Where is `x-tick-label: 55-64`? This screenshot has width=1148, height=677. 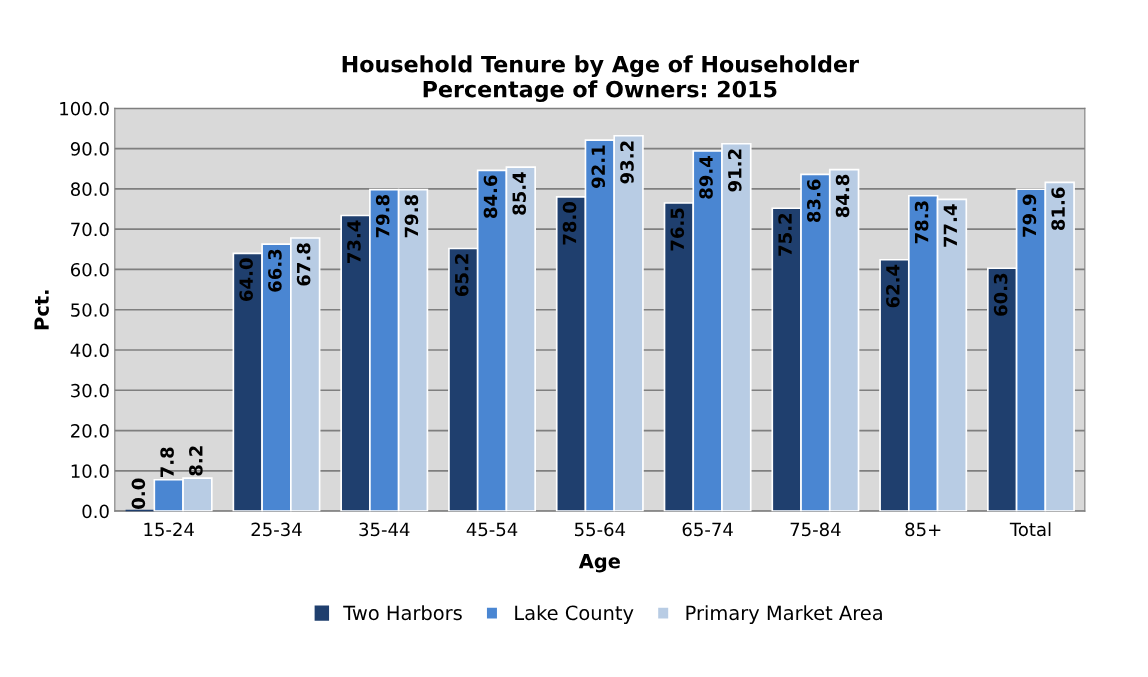
x-tick-label: 55-64 is located at coordinates (600, 529).